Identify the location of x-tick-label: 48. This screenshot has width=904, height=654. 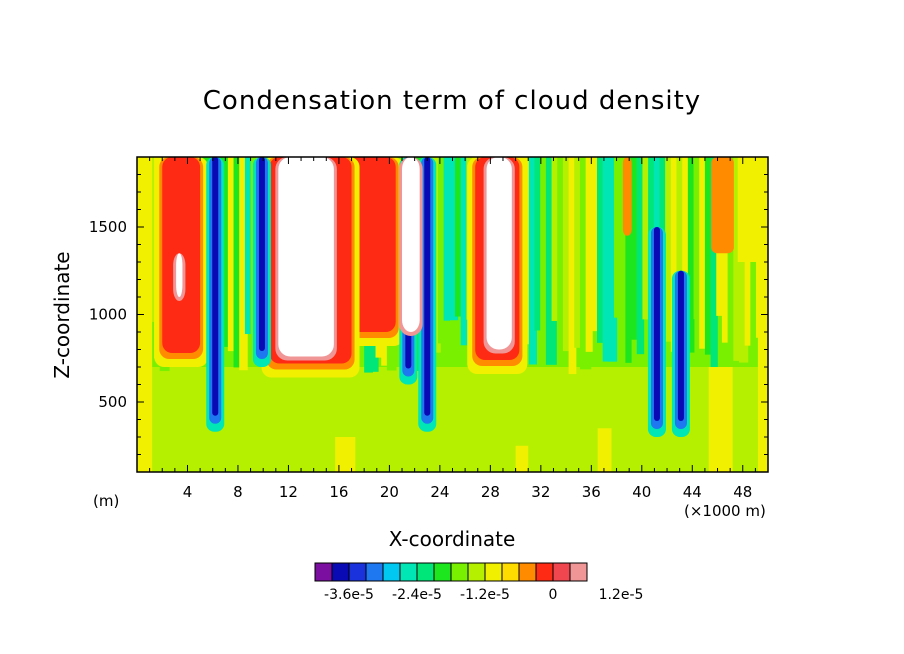
(742, 492).